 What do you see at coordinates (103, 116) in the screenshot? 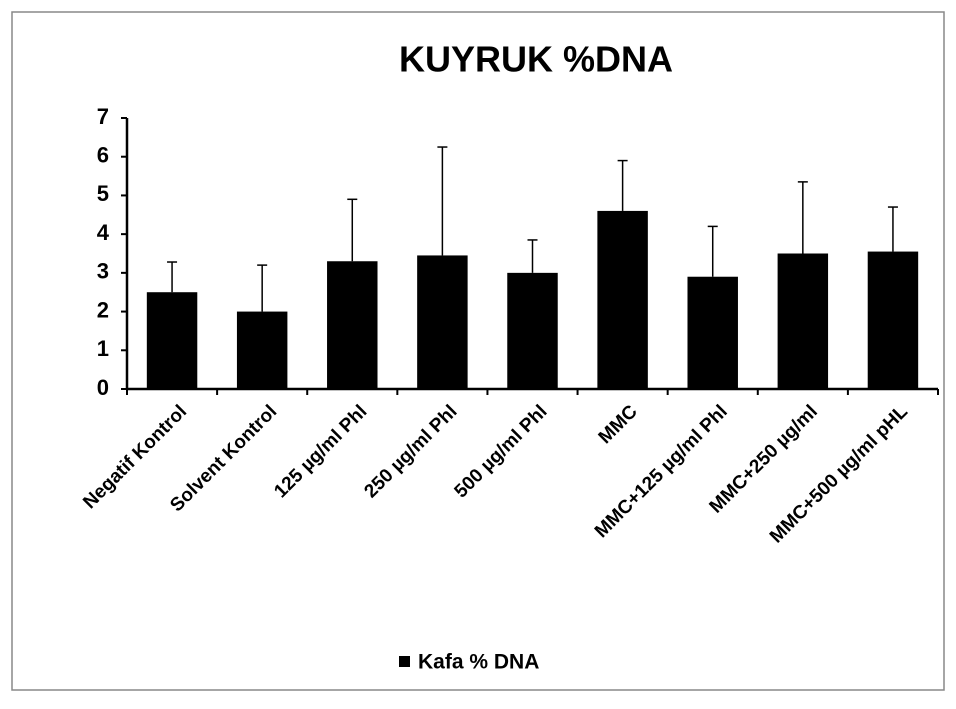
I see `y-tick-label: 7` at bounding box center [103, 116].